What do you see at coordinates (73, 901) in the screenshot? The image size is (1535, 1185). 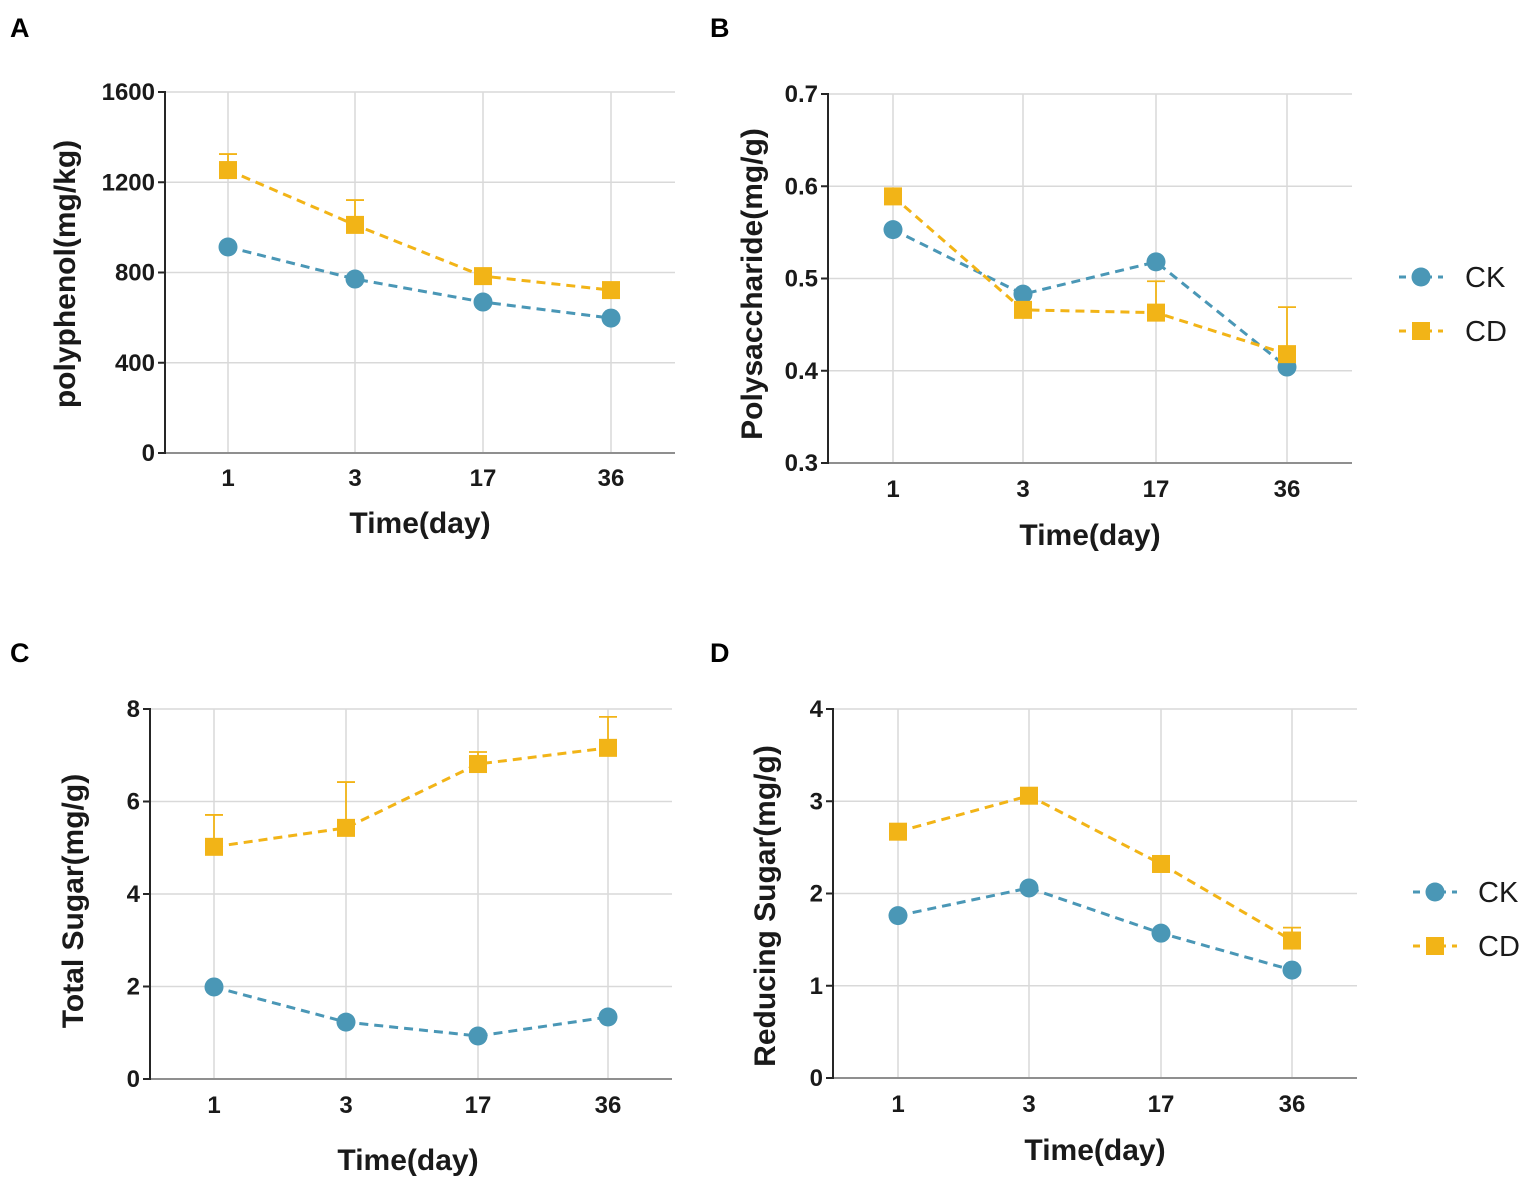 I see `y-axis-title: Total Sugar(mg/g)` at bounding box center [73, 901].